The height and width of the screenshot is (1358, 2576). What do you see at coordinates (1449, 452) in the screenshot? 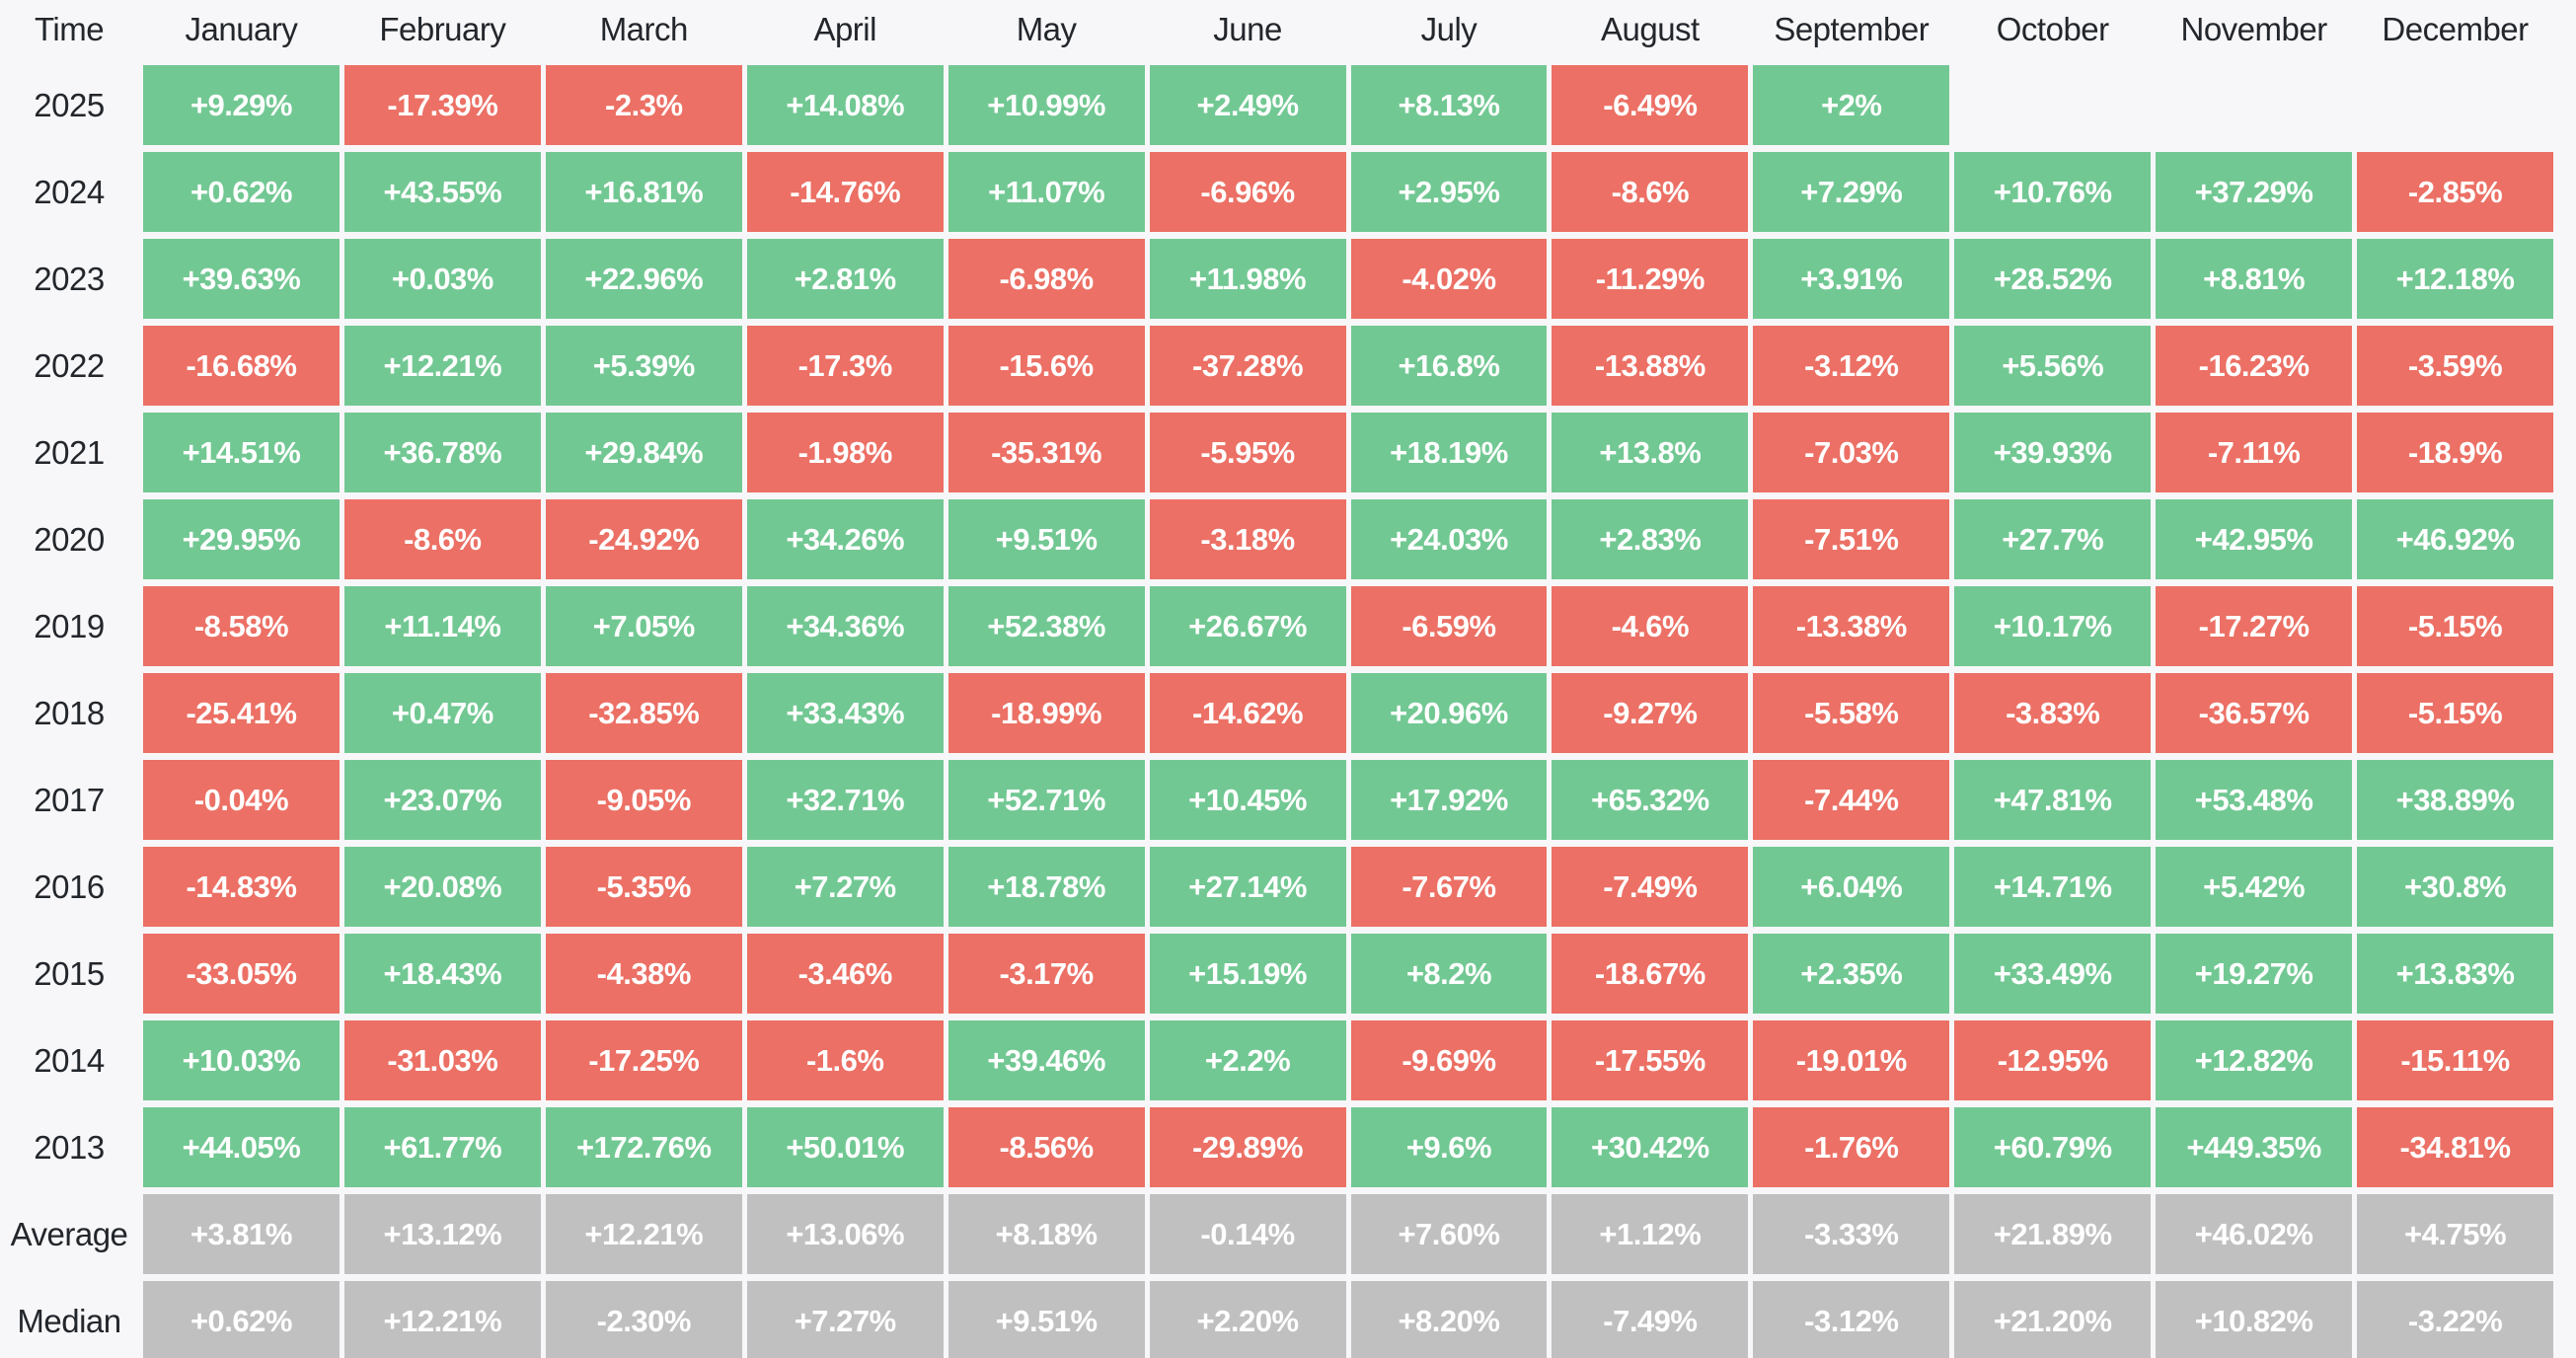
I see `cell-2021-july: +18.19%` at bounding box center [1449, 452].